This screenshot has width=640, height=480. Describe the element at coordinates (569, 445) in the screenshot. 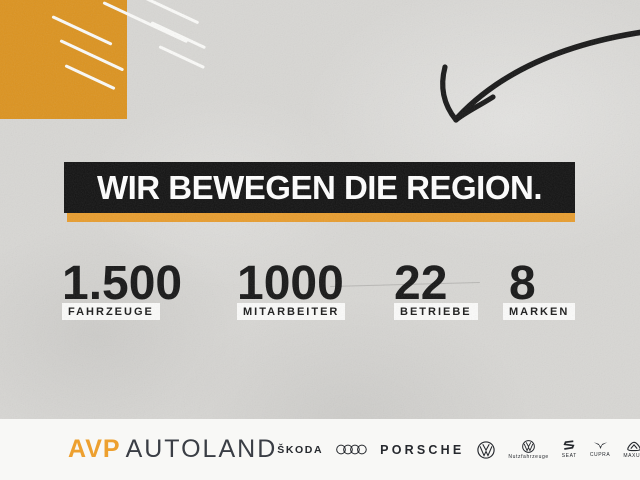

I see `seat-s-icon` at that location.